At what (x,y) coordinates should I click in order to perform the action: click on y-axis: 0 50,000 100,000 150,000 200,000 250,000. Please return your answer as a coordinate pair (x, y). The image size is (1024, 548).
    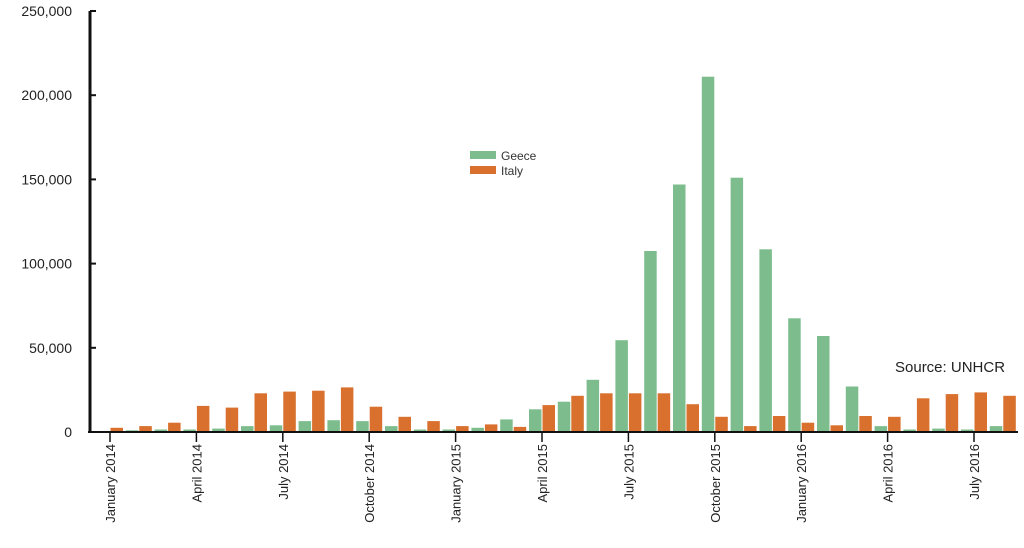
    Looking at the image, I should click on (58, 221).